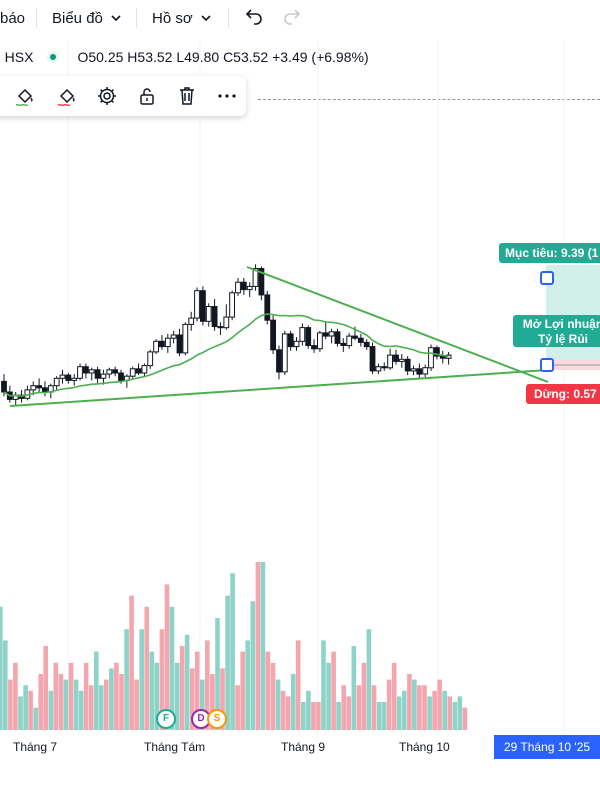 The image size is (600, 800). What do you see at coordinates (563, 394) in the screenshot?
I see `stop-label: Dừng: 0.57` at bounding box center [563, 394].